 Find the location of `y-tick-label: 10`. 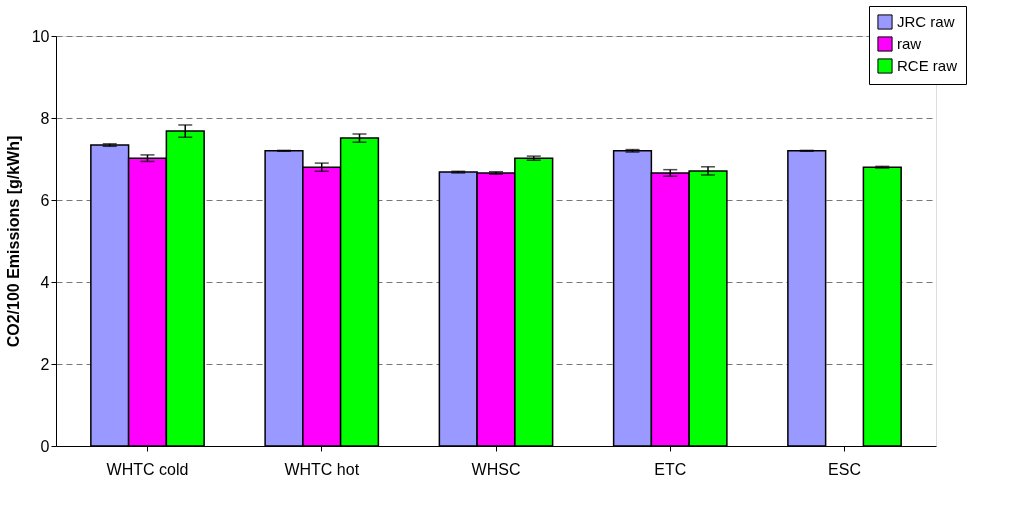

y-tick-label: 10 is located at coordinates (40, 36).